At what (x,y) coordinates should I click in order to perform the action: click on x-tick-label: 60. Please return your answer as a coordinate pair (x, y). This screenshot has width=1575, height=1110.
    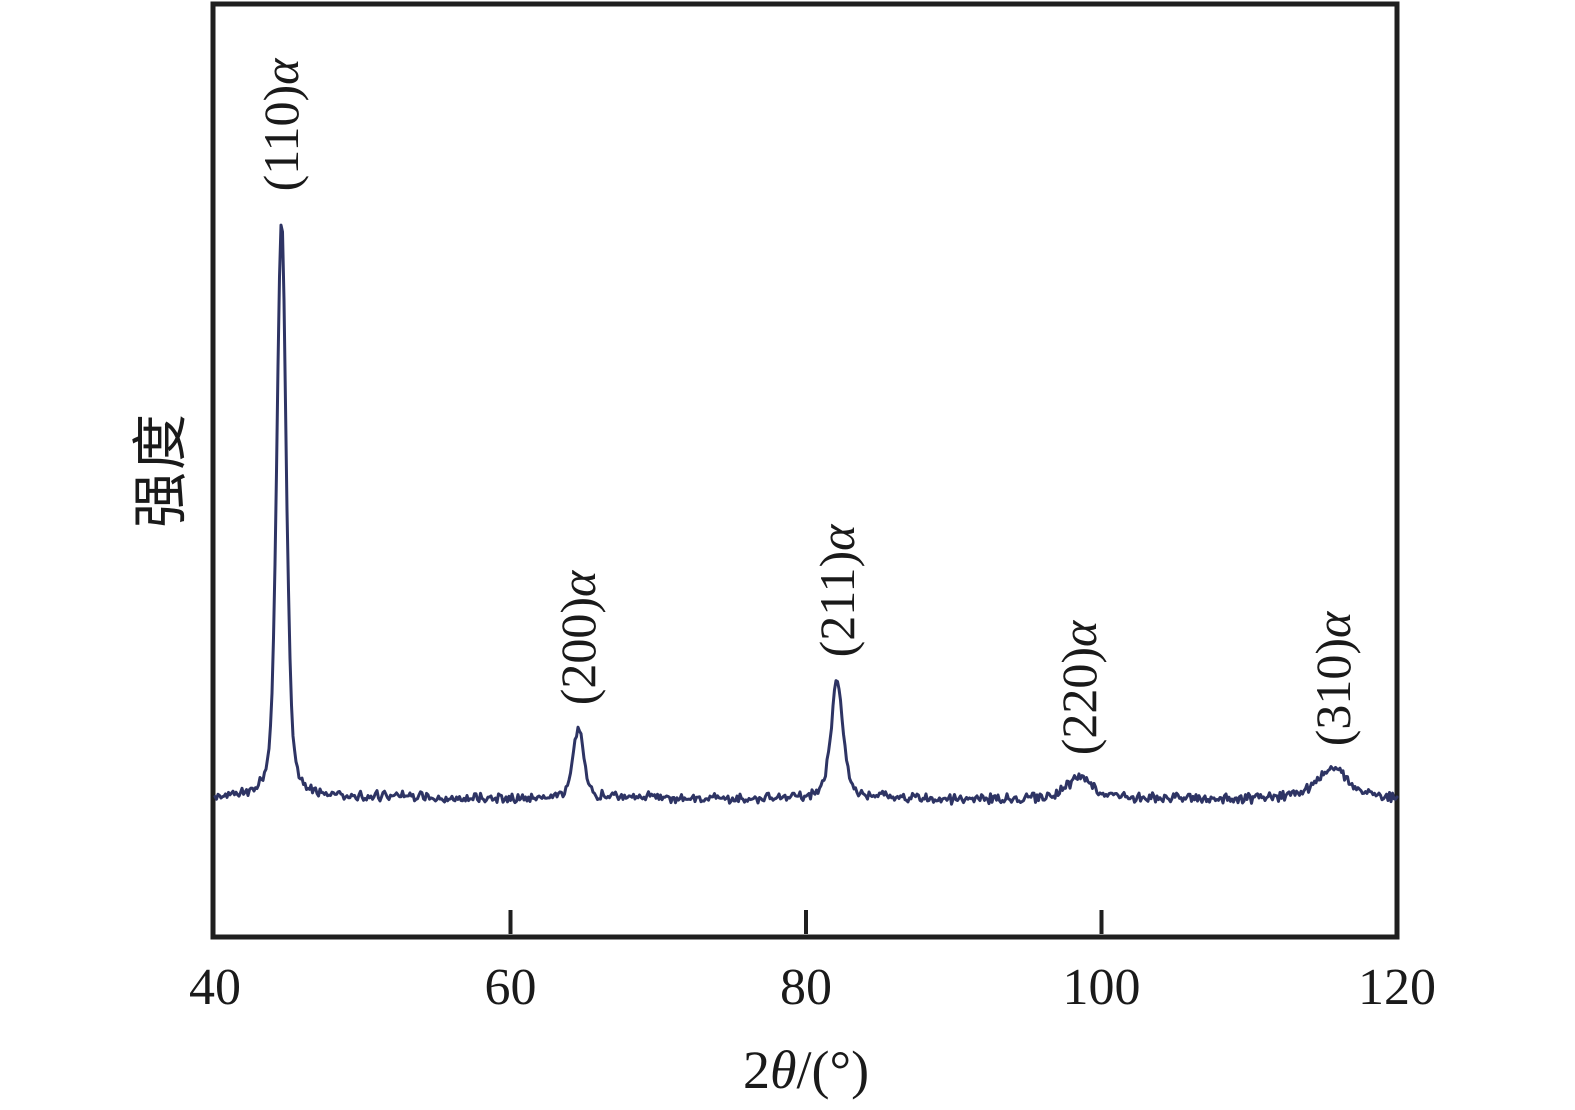
    Looking at the image, I should click on (510, 987).